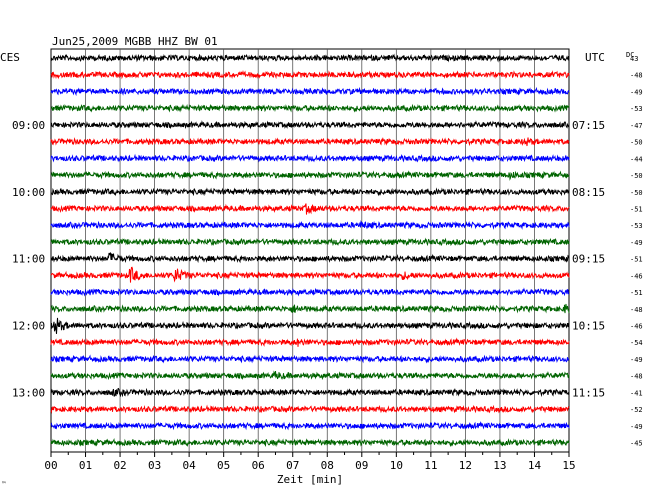 The height and width of the screenshot is (494, 650). I want to click on dc-offset-label: -52, so click(636, 410).